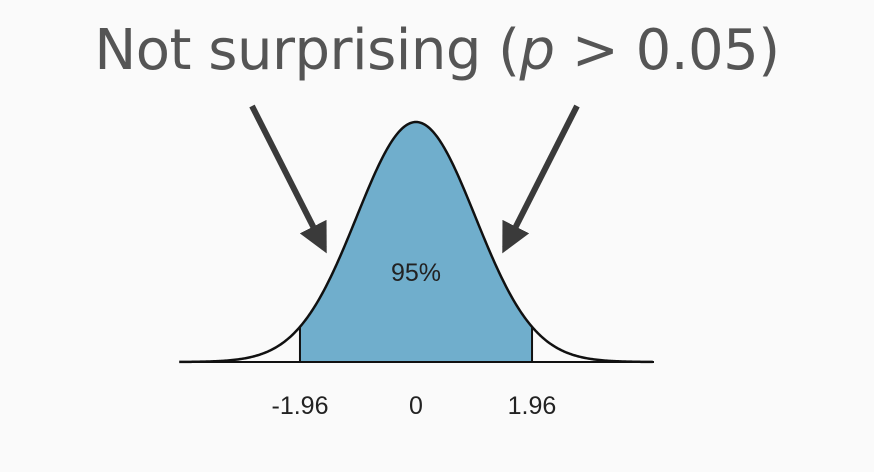 Image resolution: width=874 pixels, height=472 pixels. I want to click on slide-heading: Not surprising (p > 0.05), so click(437, 50).